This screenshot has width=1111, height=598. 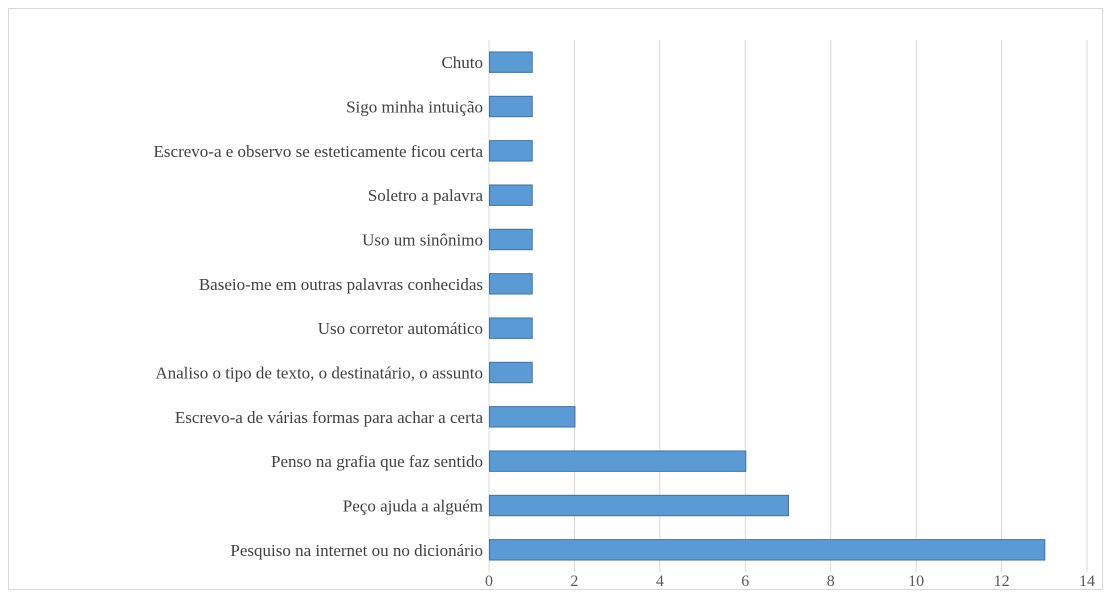 I want to click on x-tick-label: 4, so click(x=660, y=581).